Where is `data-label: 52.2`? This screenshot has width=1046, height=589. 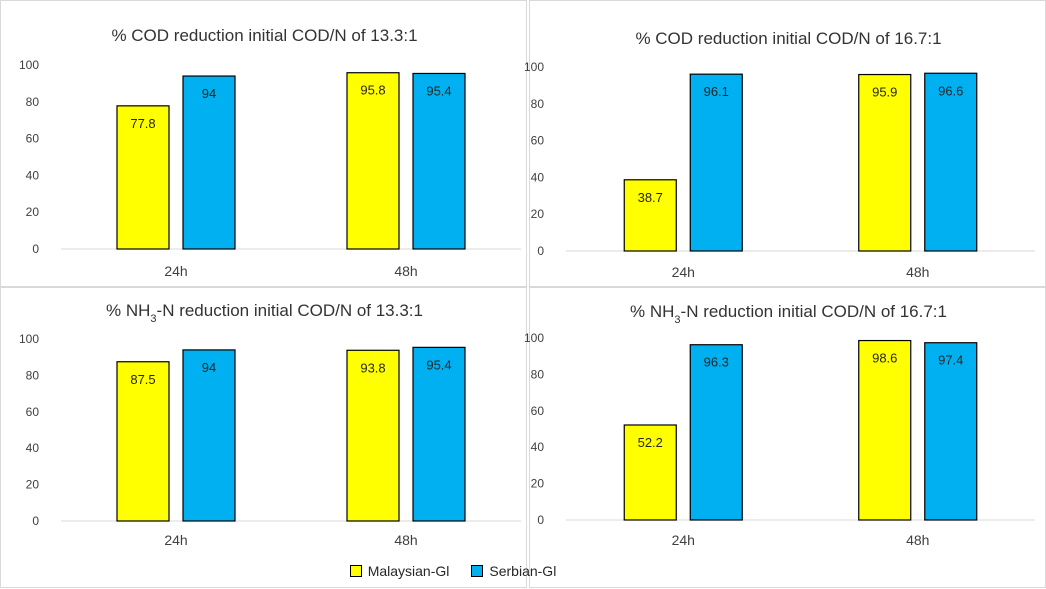
data-label: 52.2 is located at coordinates (650, 442).